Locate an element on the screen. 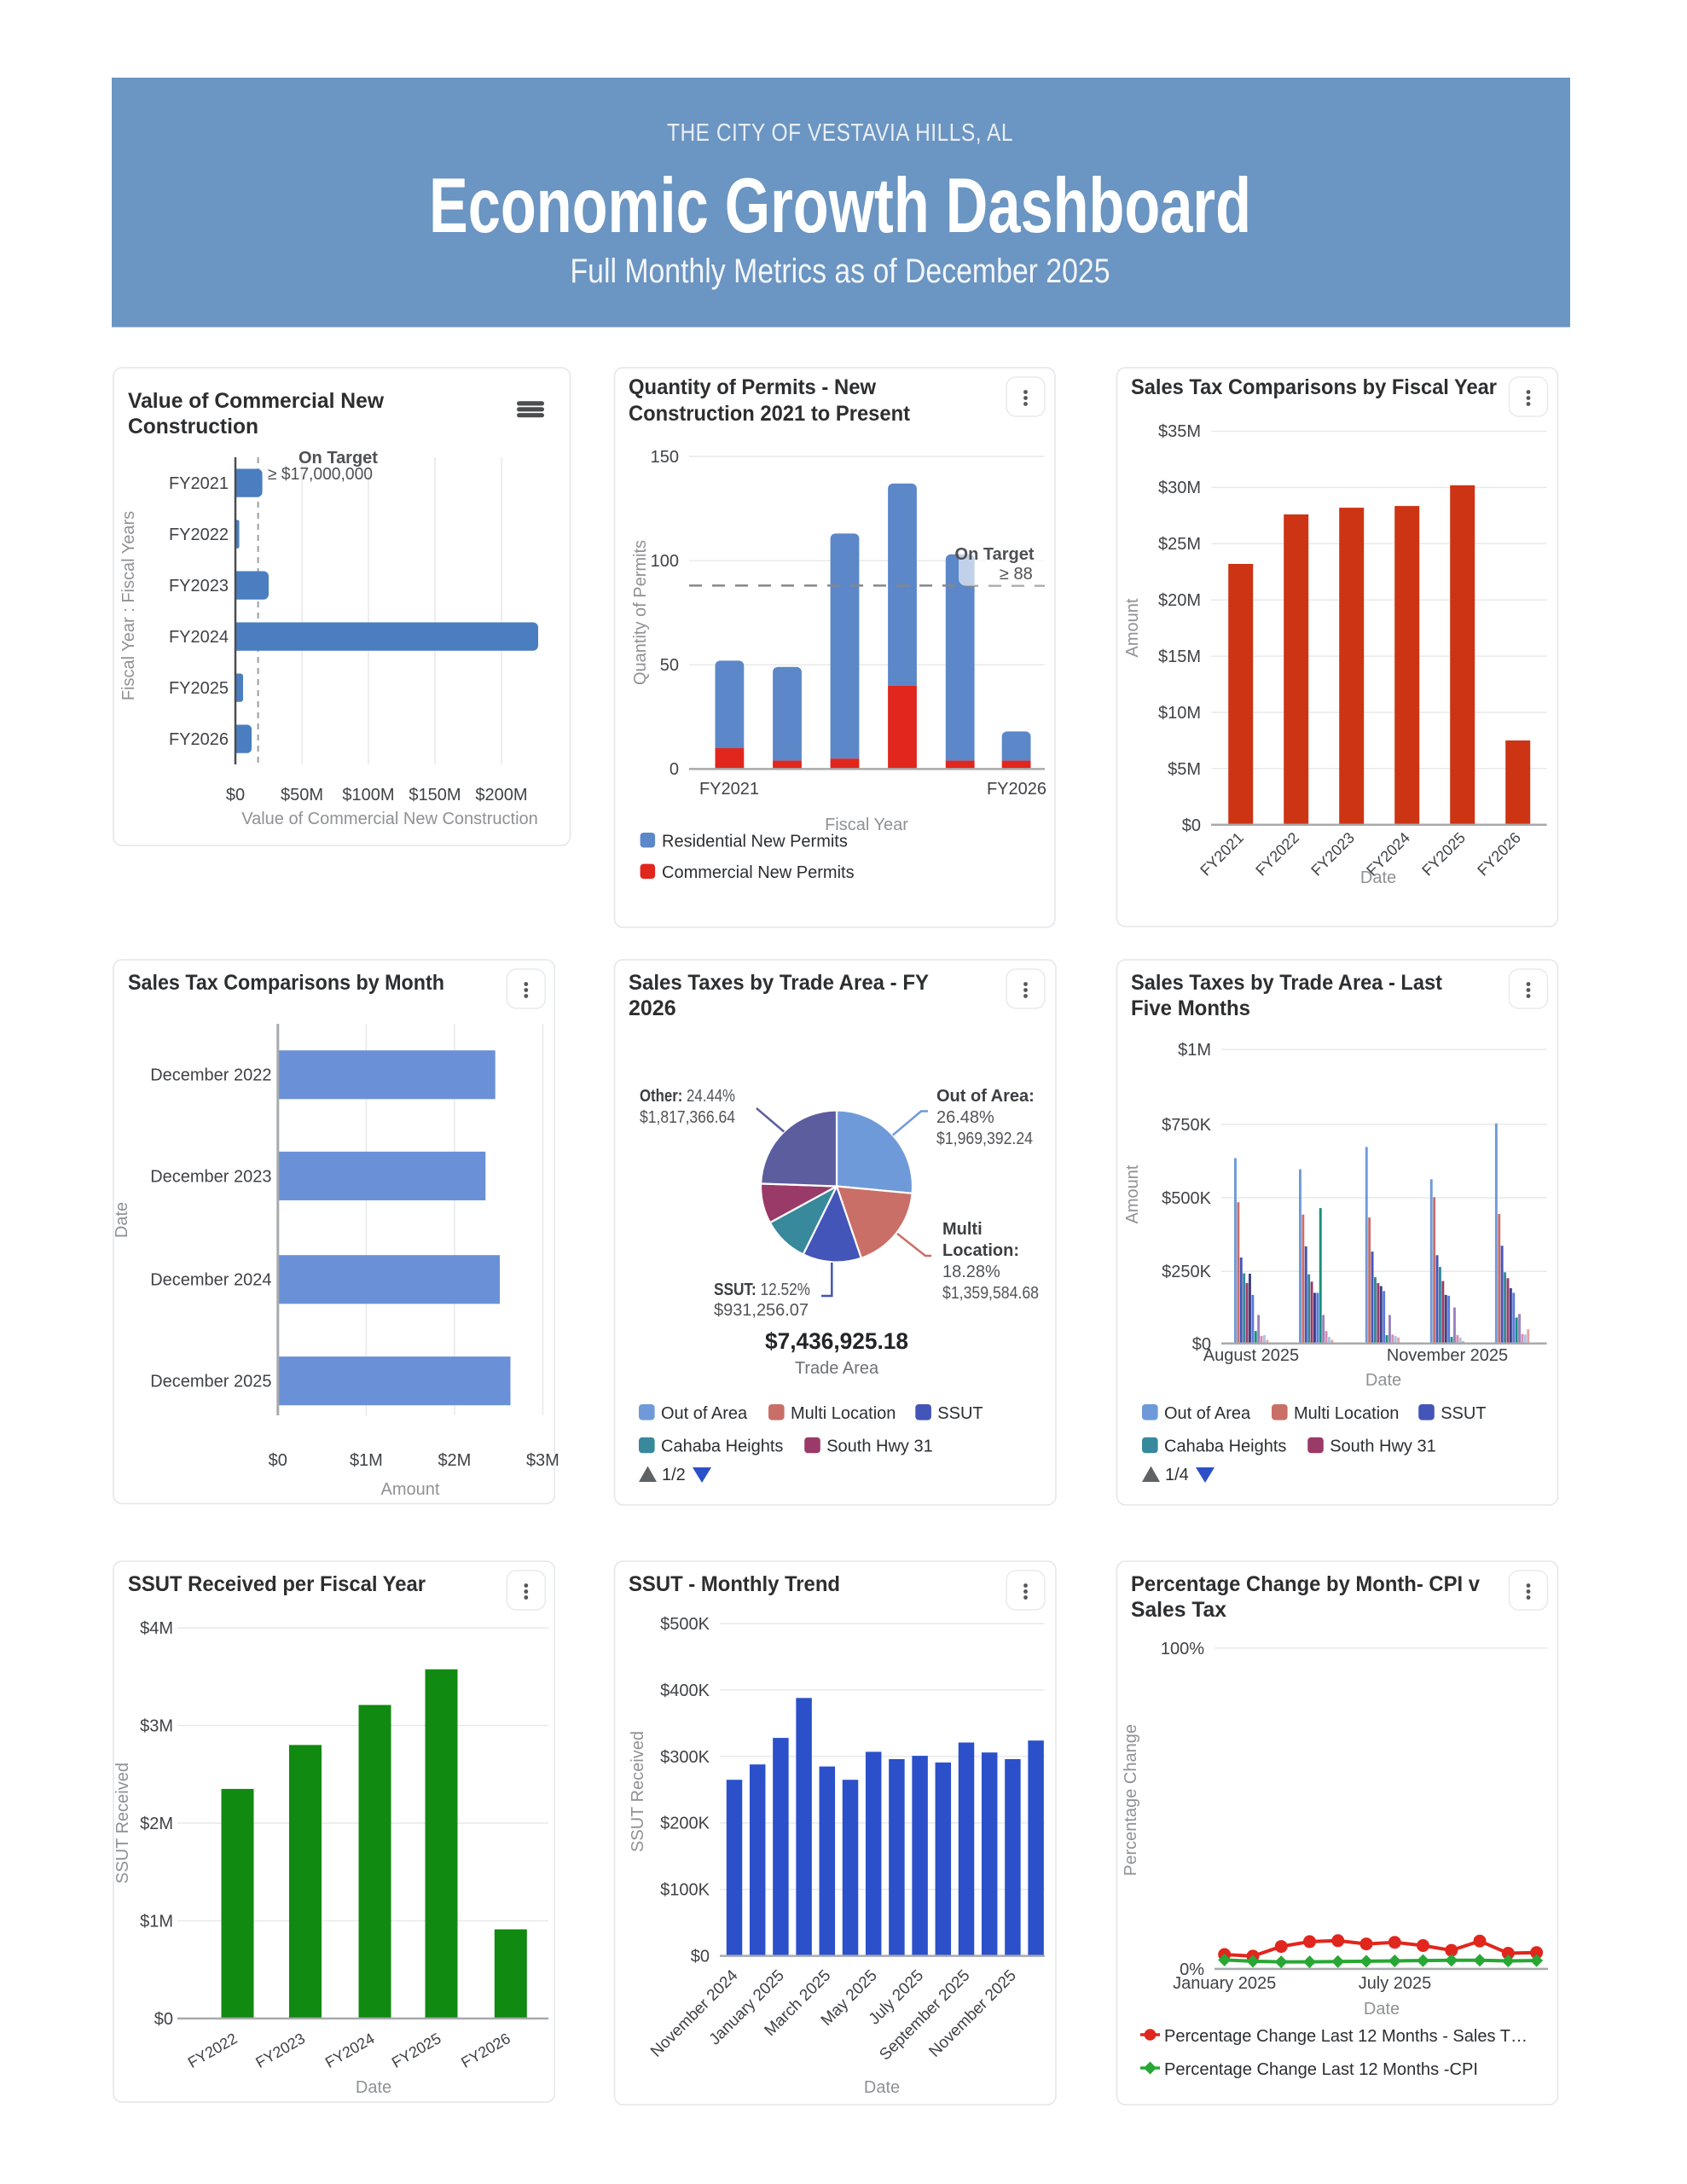  svg-text: Construction is located at coordinates (193, 427).